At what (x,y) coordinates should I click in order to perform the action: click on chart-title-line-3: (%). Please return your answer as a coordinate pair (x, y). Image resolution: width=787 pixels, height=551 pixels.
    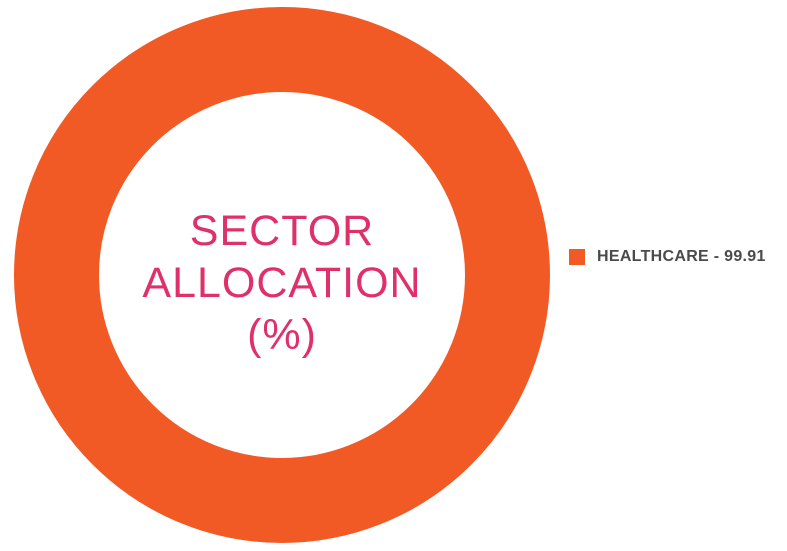
    Looking at the image, I should click on (282, 335).